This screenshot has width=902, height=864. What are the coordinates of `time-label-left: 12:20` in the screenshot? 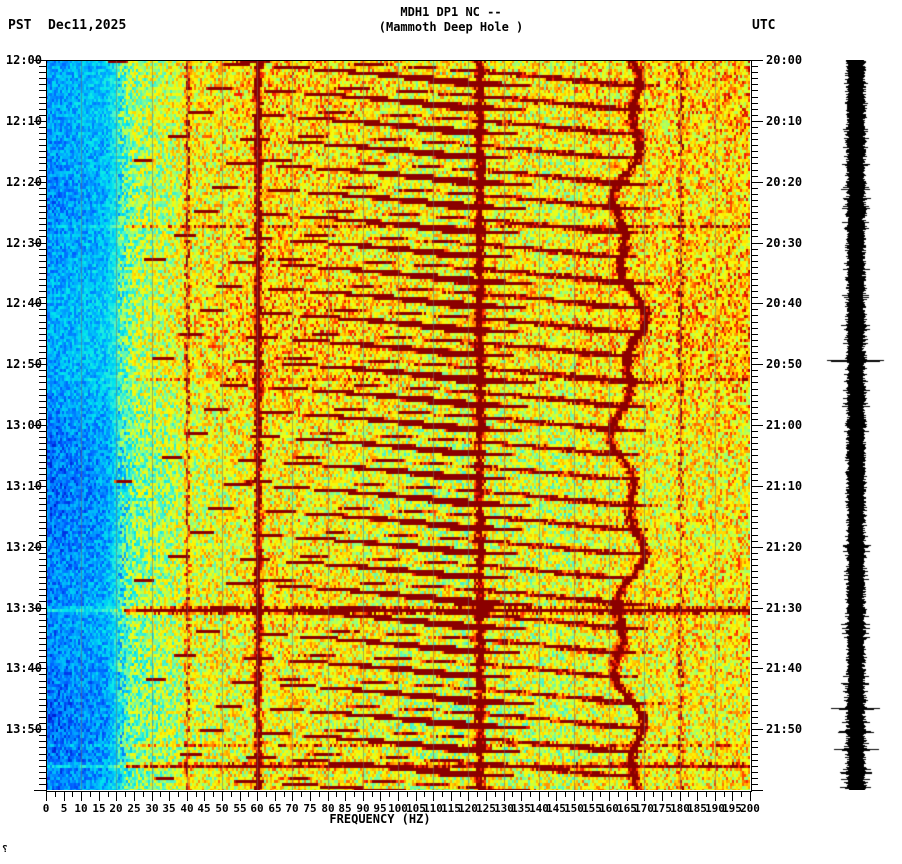 It's located at (23, 182).